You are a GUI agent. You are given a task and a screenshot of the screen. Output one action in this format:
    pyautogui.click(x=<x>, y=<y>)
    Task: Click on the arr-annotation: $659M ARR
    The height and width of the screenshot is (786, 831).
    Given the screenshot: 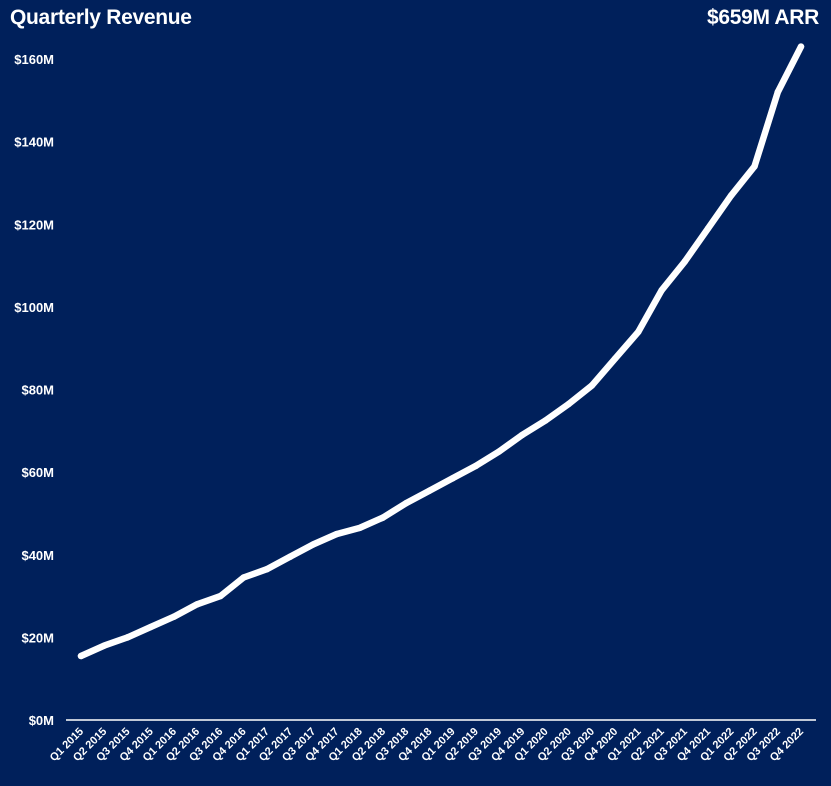 What is the action you would take?
    pyautogui.click(x=762, y=17)
    